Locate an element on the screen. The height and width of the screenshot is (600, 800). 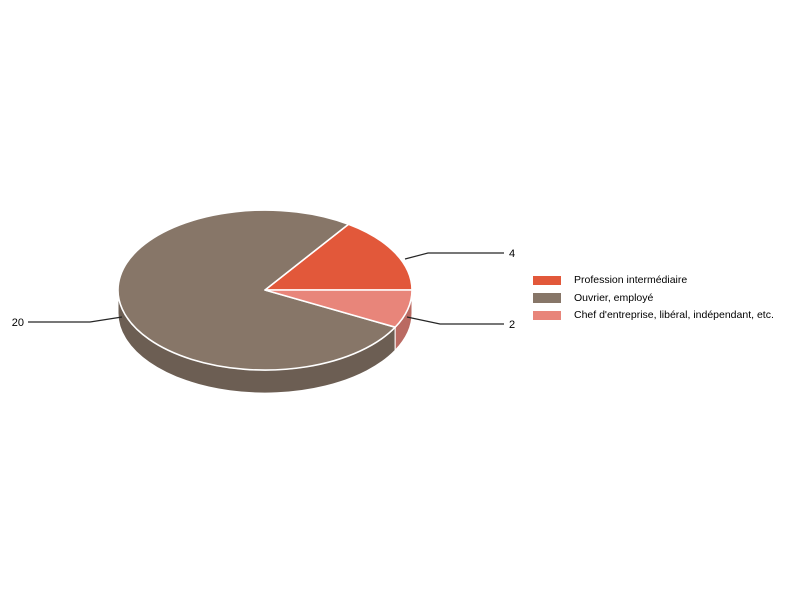
legend-label: Profession intermédiaire is located at coordinates (631, 280).